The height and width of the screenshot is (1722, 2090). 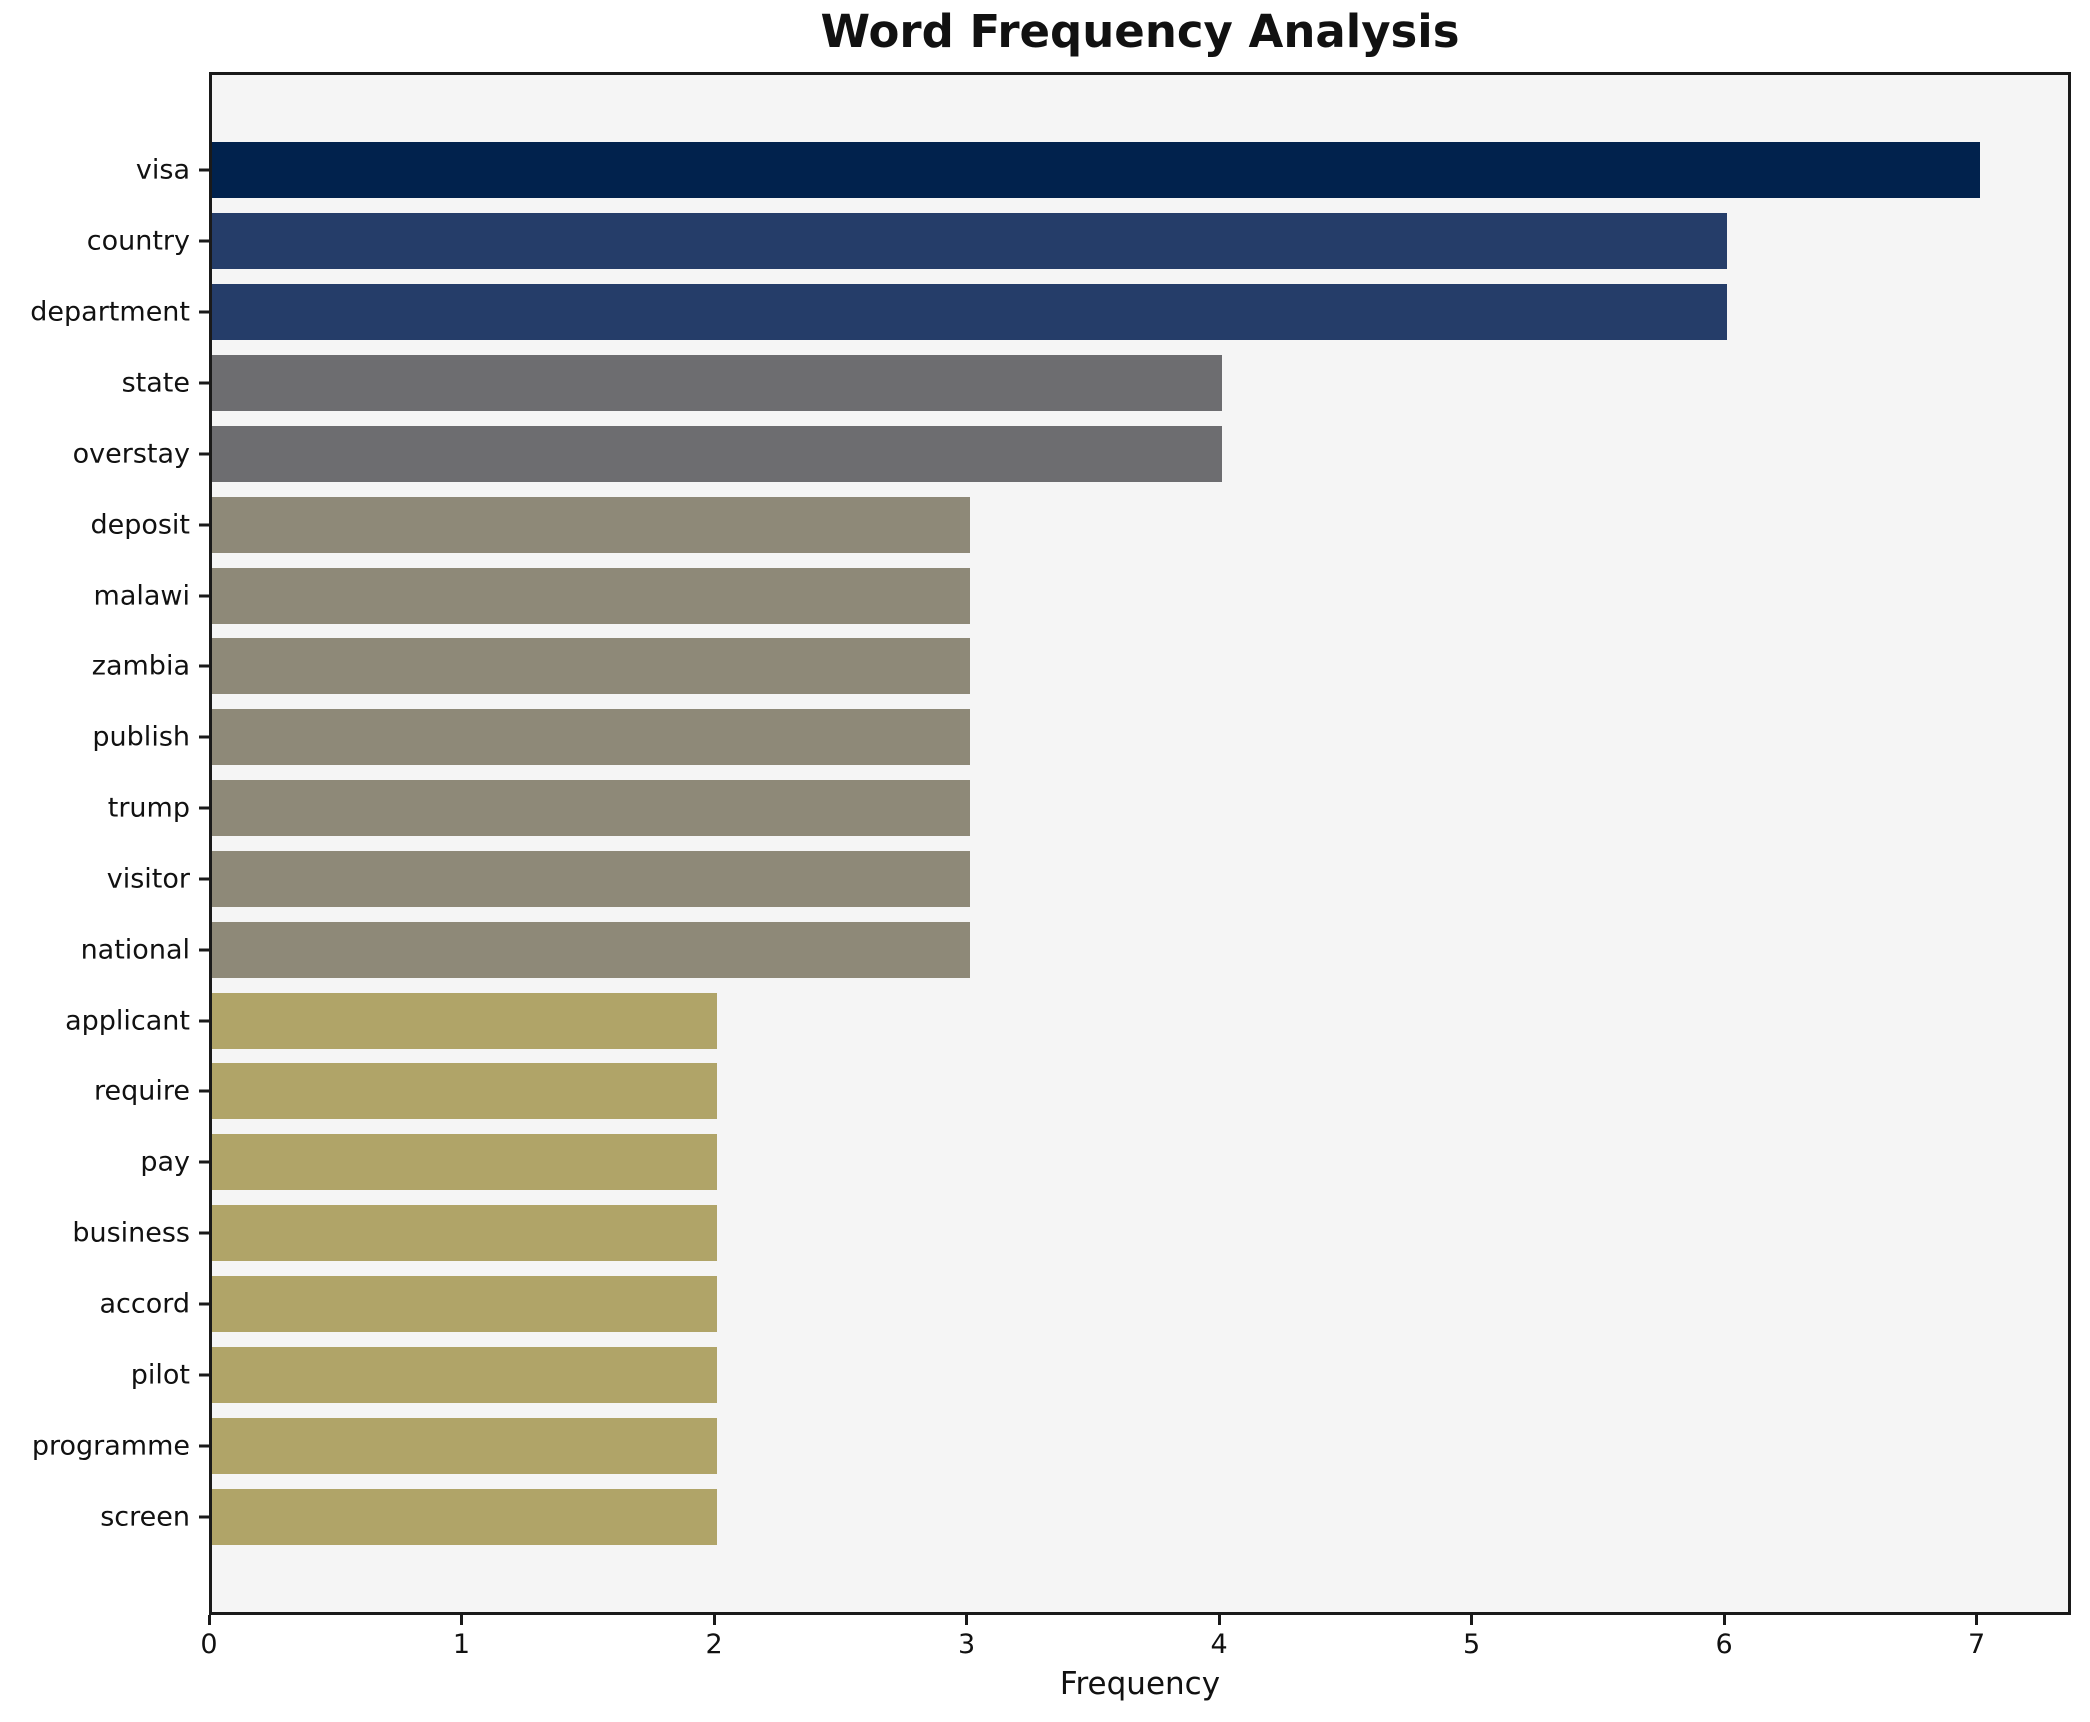 What do you see at coordinates (155, 383) in the screenshot?
I see `y-tick-label: state` at bounding box center [155, 383].